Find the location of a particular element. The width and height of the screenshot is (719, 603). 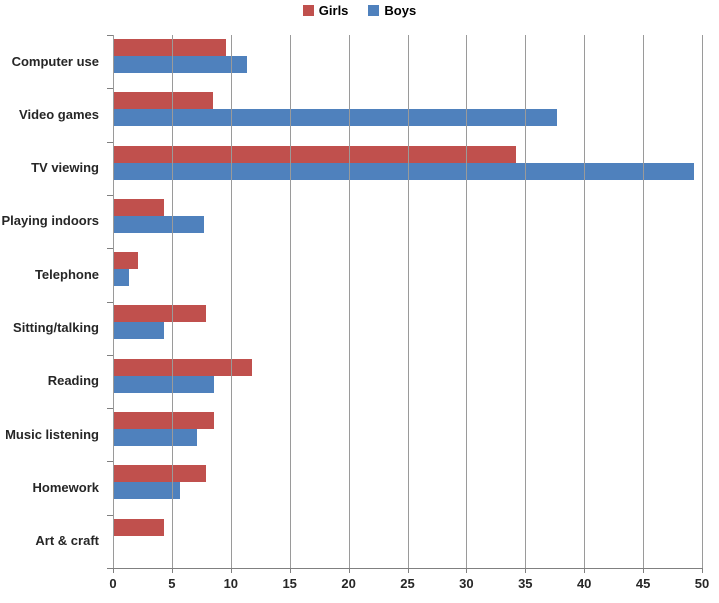

x-tick-label: 15 is located at coordinates (289, 583).